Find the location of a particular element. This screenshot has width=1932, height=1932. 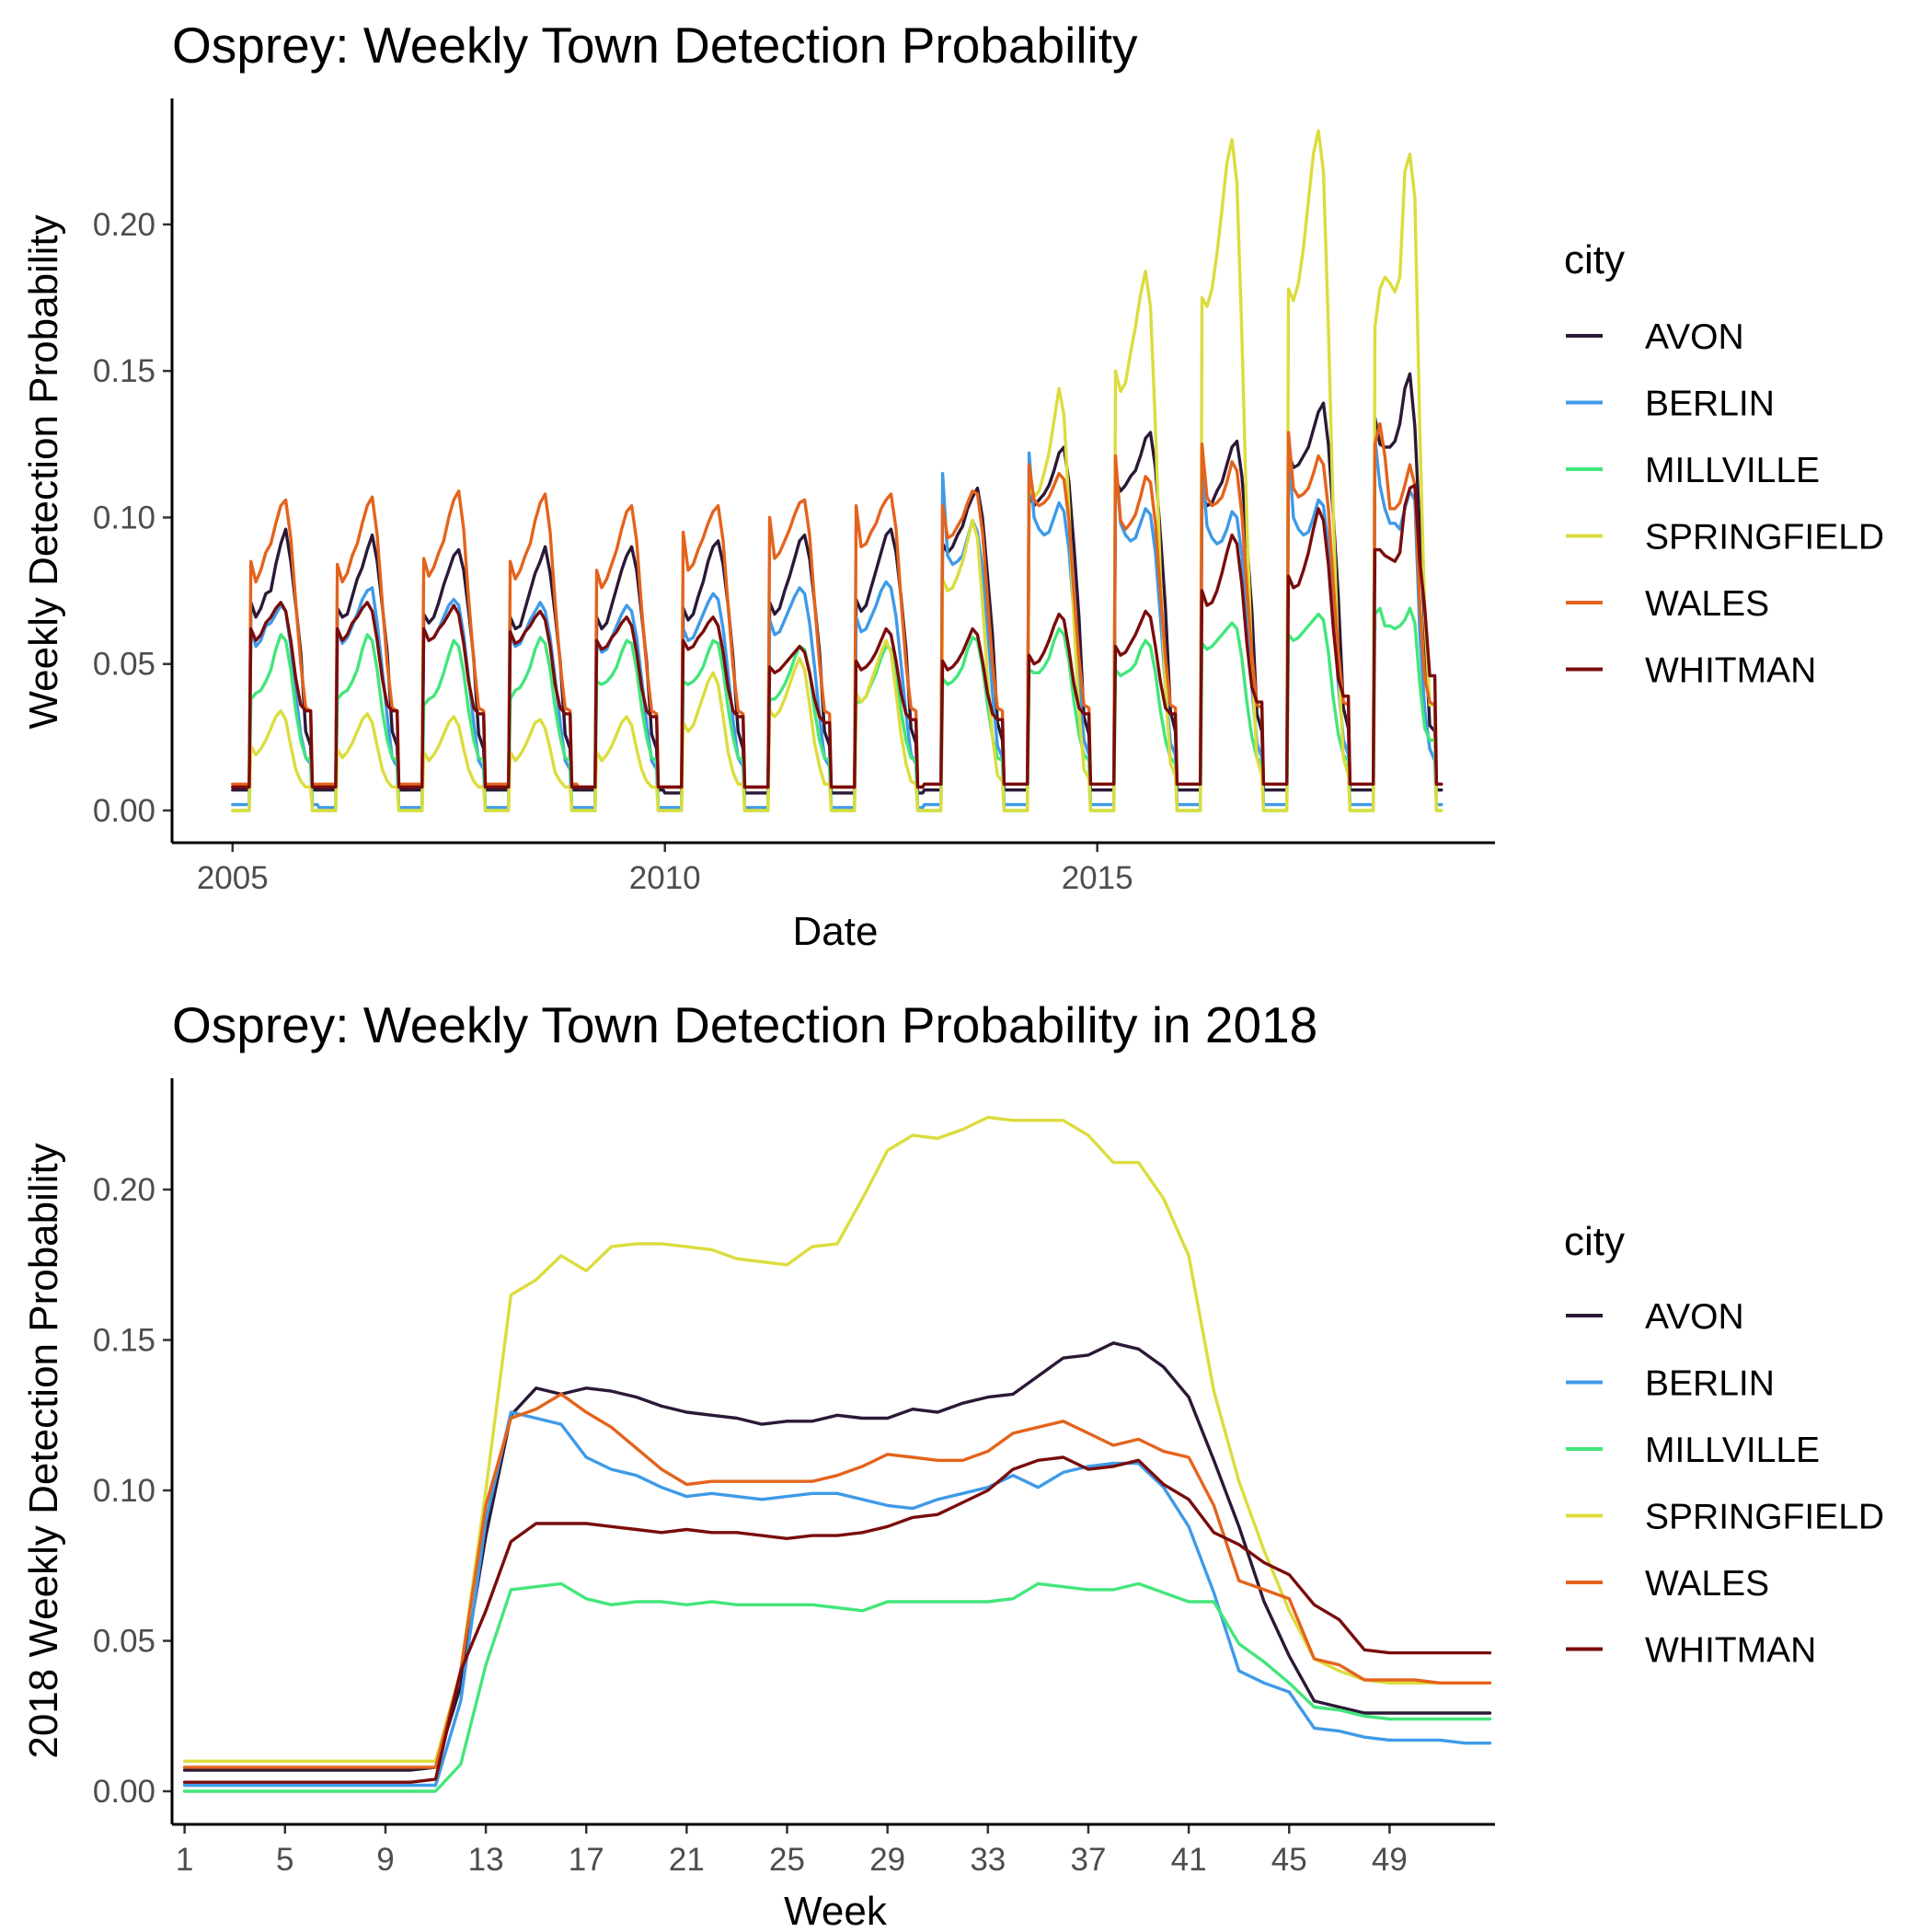

x-tick-label: 2010 is located at coordinates (665, 878).